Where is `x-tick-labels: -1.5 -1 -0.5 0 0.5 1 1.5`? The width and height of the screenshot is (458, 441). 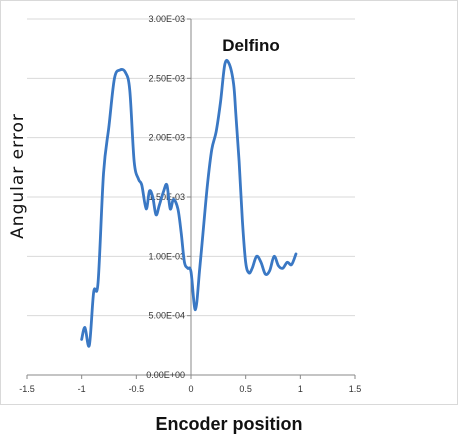
x-tick-labels: -1.5 -1 -0.5 0 0.5 1 1.5 is located at coordinates (190, 389).